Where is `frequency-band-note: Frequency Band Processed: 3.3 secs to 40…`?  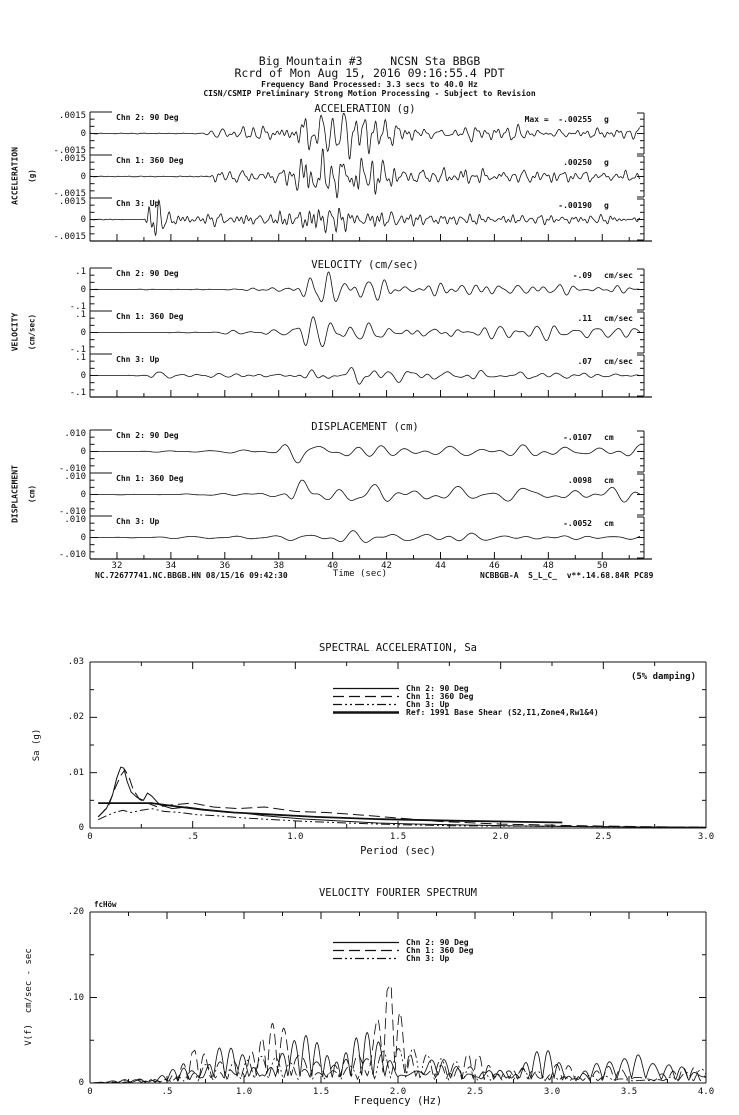 frequency-band-note: Frequency Band Processed: 3.3 secs to 40… is located at coordinates (369, 84).